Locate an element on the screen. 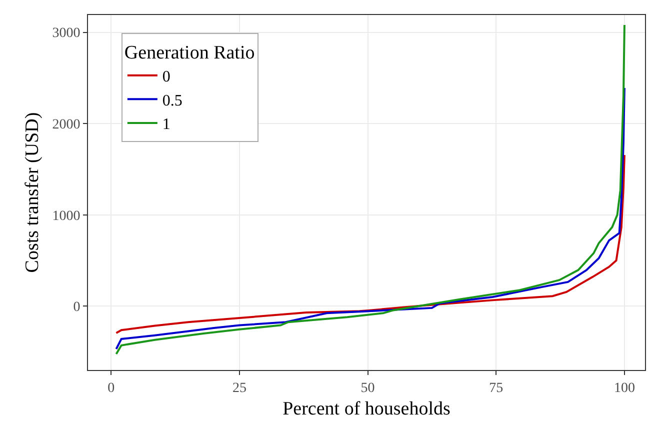 The image size is (650, 424). y-tick-label: 2000 is located at coordinates (66, 125).